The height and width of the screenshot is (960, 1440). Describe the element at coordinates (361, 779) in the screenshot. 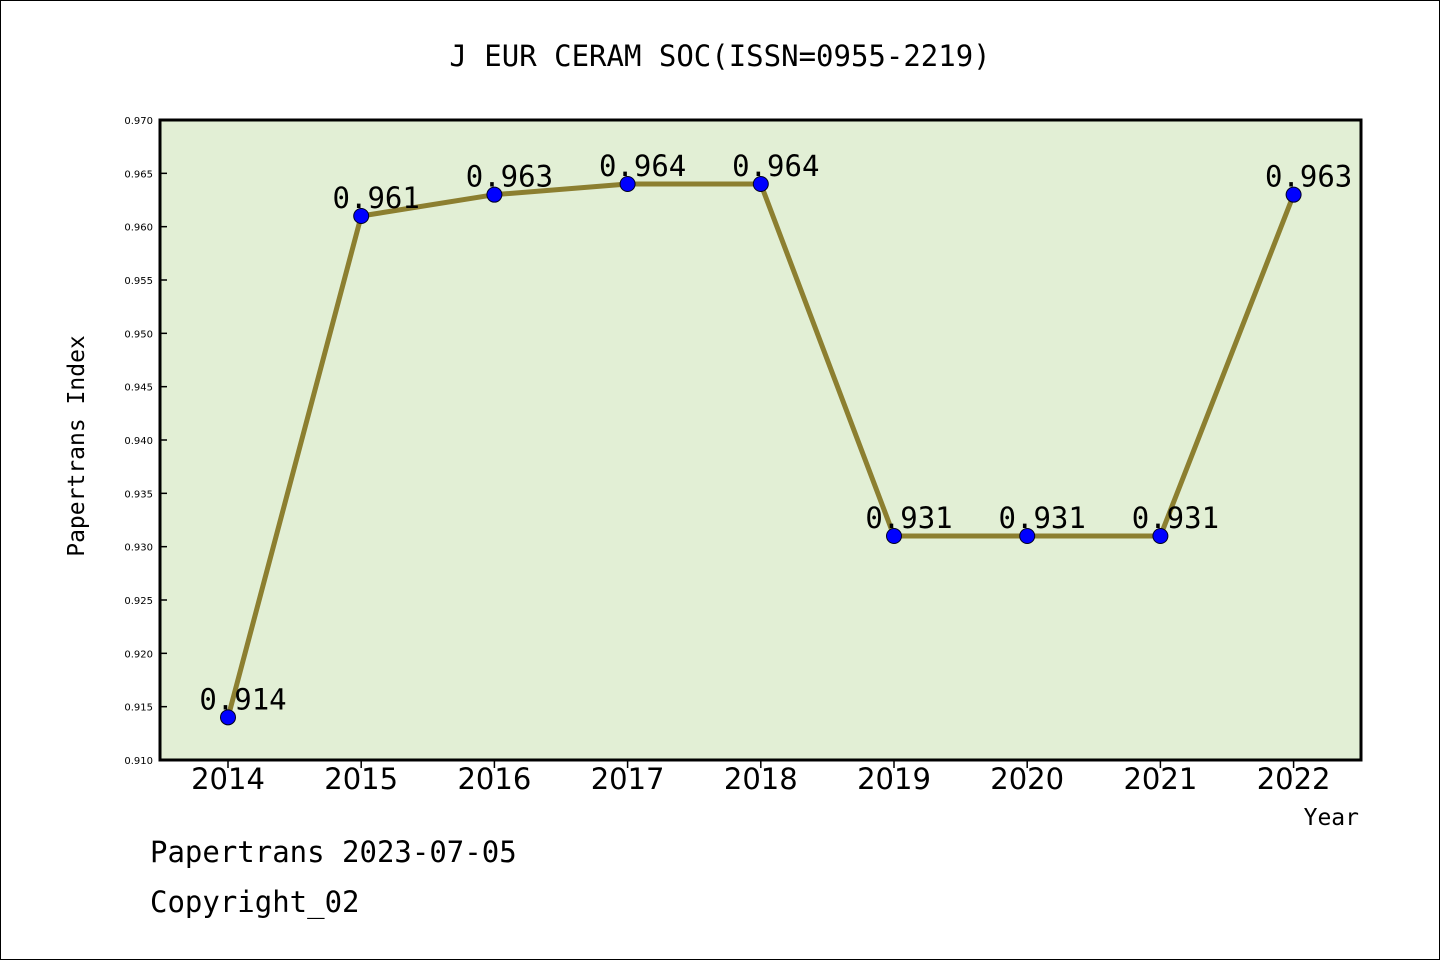

I see `x-tick-label: 2015` at that location.